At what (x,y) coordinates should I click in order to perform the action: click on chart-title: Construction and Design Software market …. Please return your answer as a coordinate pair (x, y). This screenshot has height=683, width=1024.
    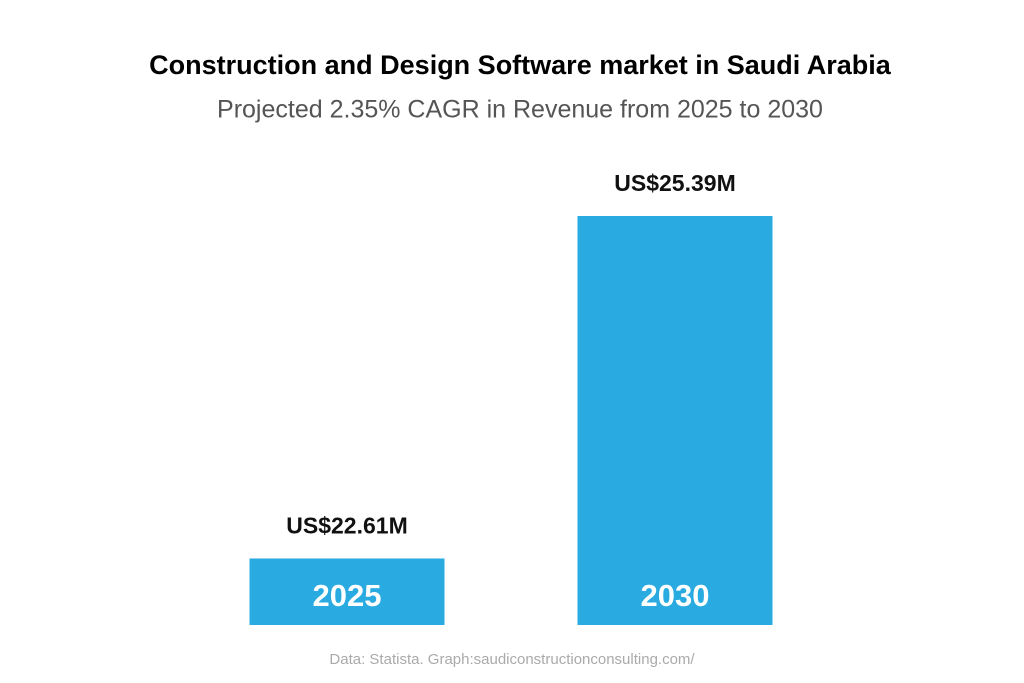
    Looking at the image, I should click on (520, 65).